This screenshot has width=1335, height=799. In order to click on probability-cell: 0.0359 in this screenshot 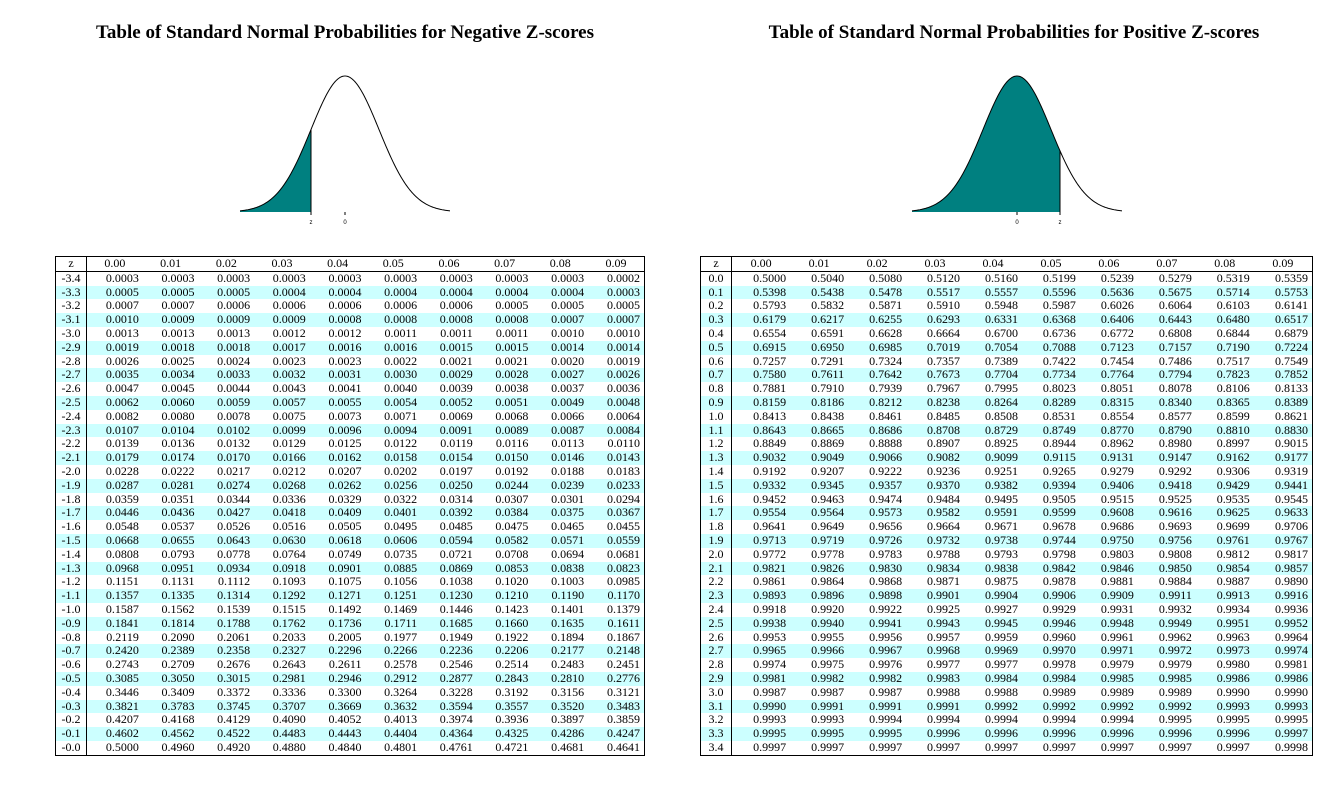, I will do `click(122, 498)`.